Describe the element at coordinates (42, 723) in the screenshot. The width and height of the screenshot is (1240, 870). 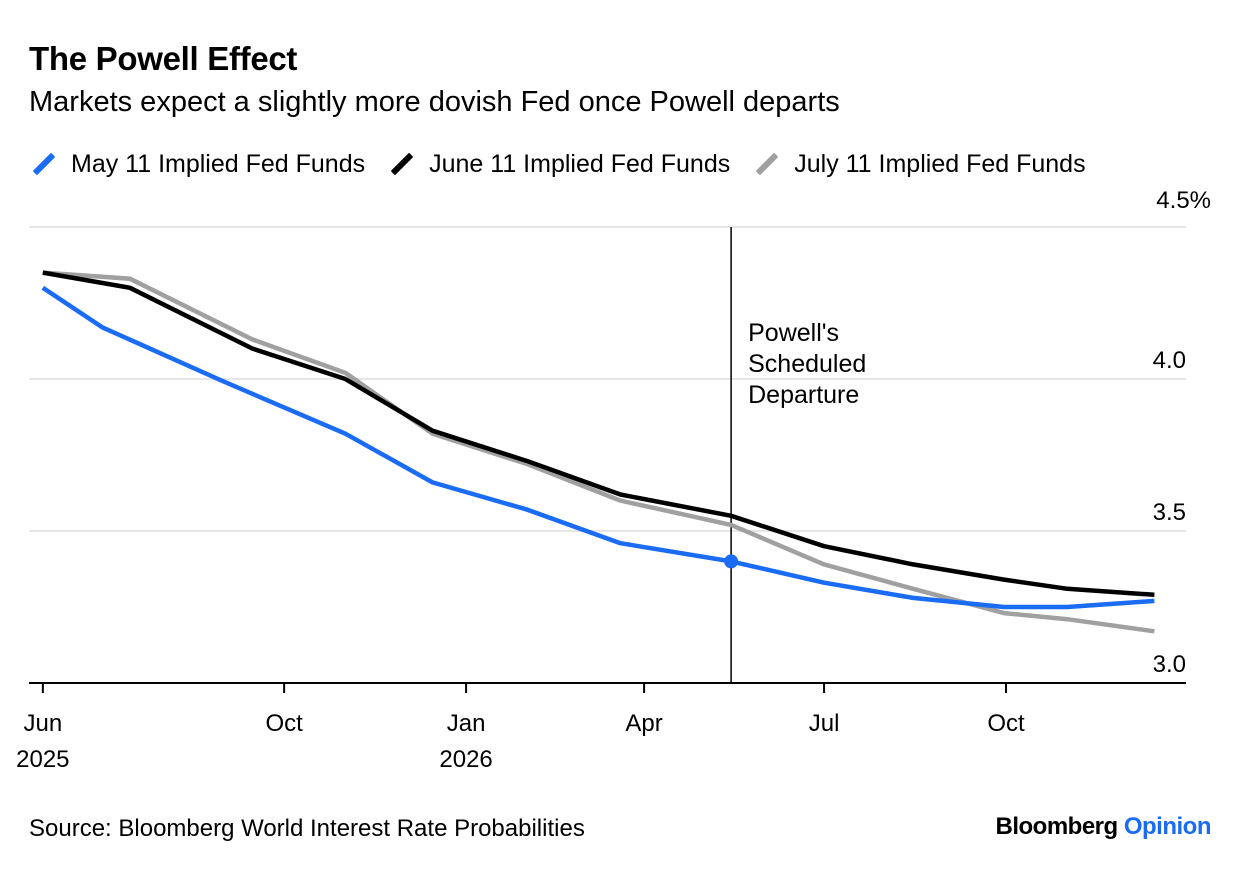
I see `x-tick-label-0: Jun` at that location.